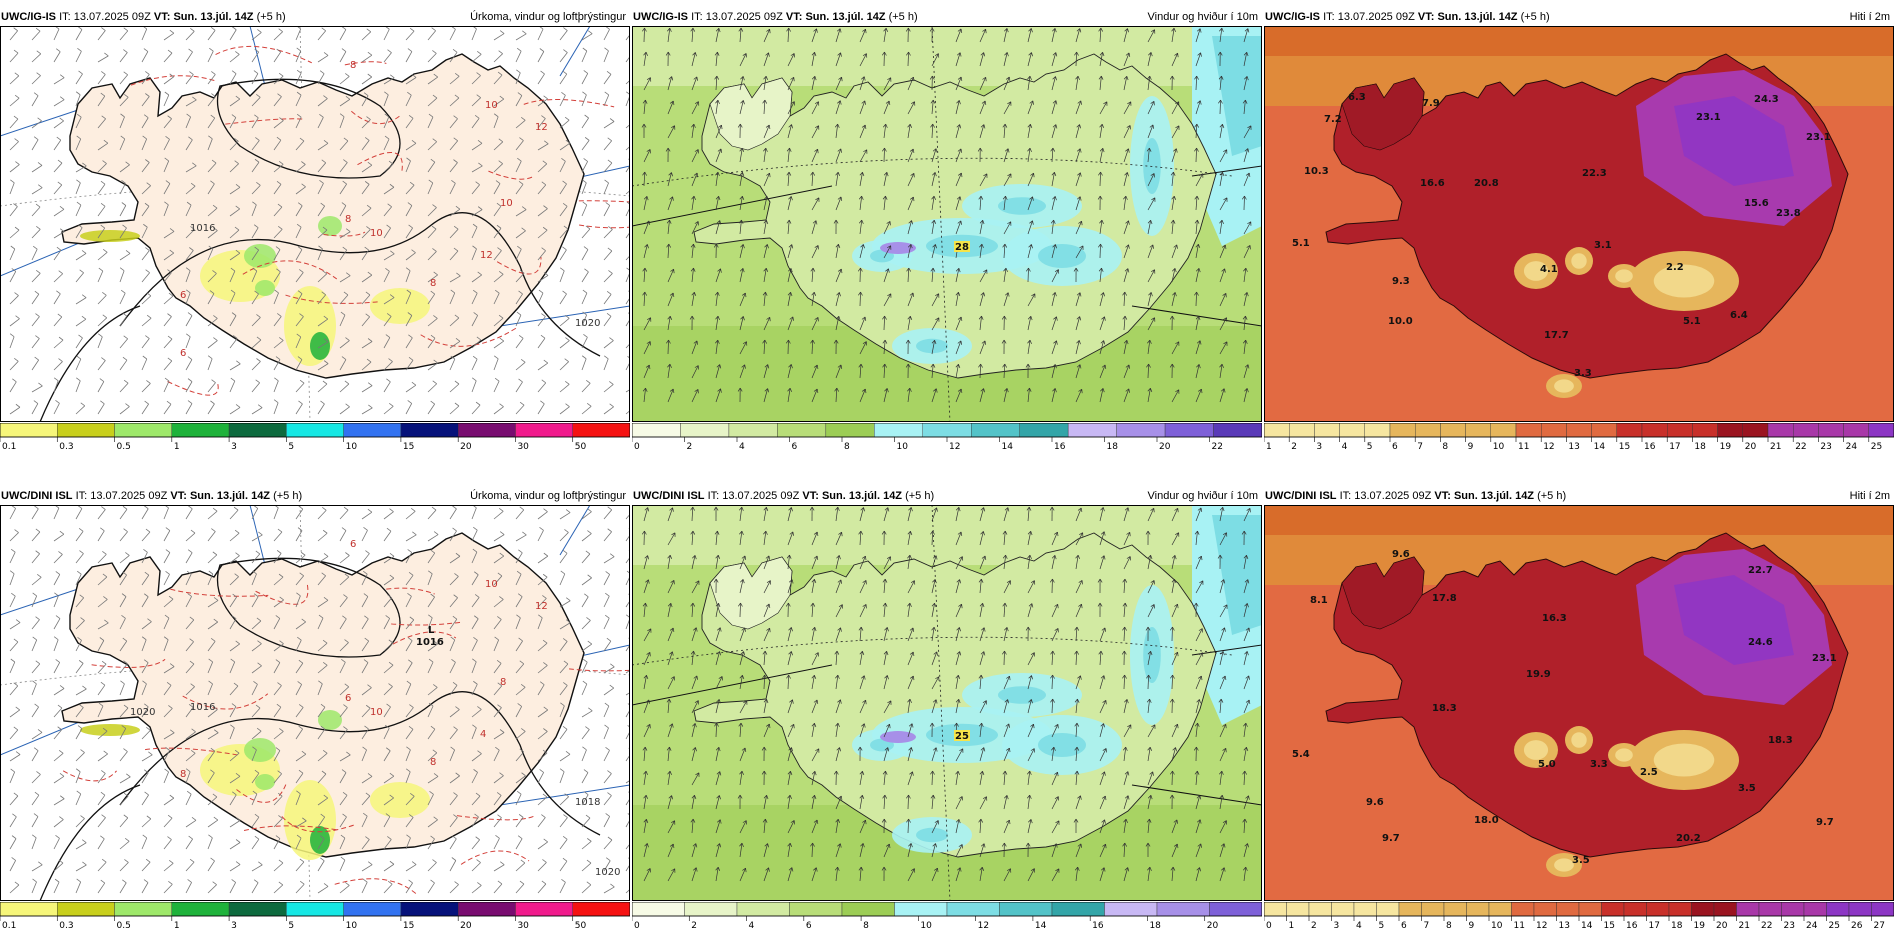 This screenshot has height=950, width=1900. I want to click on isotherm-label: 8, so click(433, 762).